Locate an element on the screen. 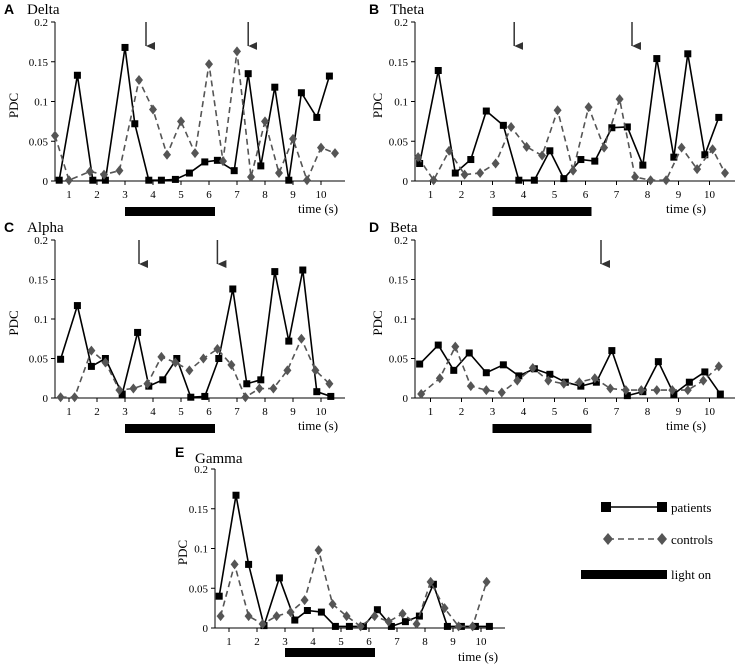 This screenshot has height=665, width=738. panel-title-beta: Beta is located at coordinates (404, 228).